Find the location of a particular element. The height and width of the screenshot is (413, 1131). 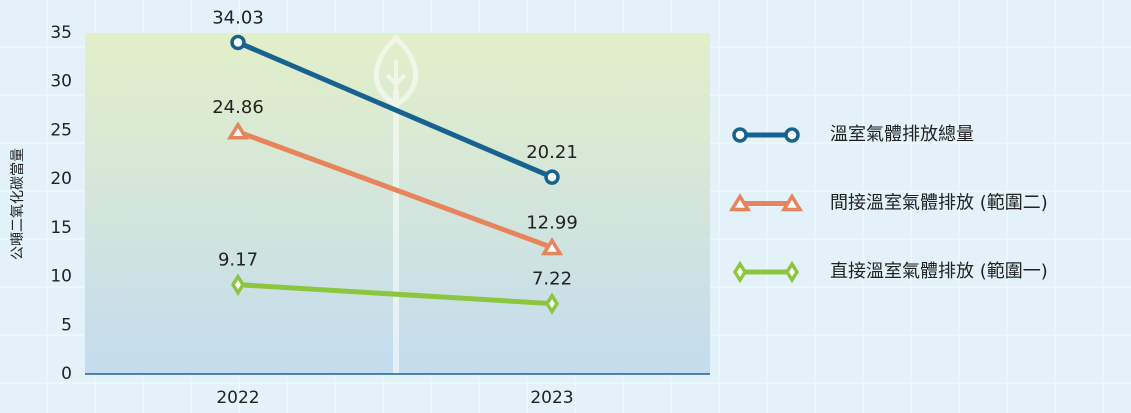

legend-label: 間接溫室氣體排放 (範圍二) is located at coordinates (939, 203).